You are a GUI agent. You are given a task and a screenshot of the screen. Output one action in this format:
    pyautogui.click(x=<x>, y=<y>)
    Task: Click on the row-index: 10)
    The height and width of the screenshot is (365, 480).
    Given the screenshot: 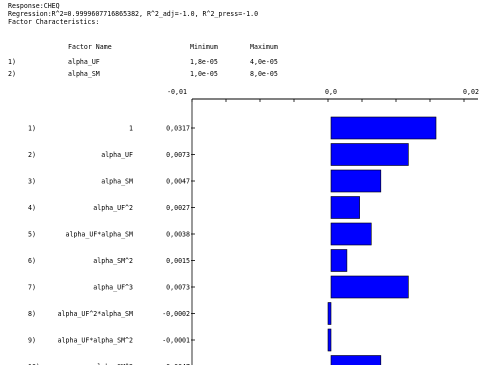 What is the action you would take?
    pyautogui.click(x=34, y=364)
    